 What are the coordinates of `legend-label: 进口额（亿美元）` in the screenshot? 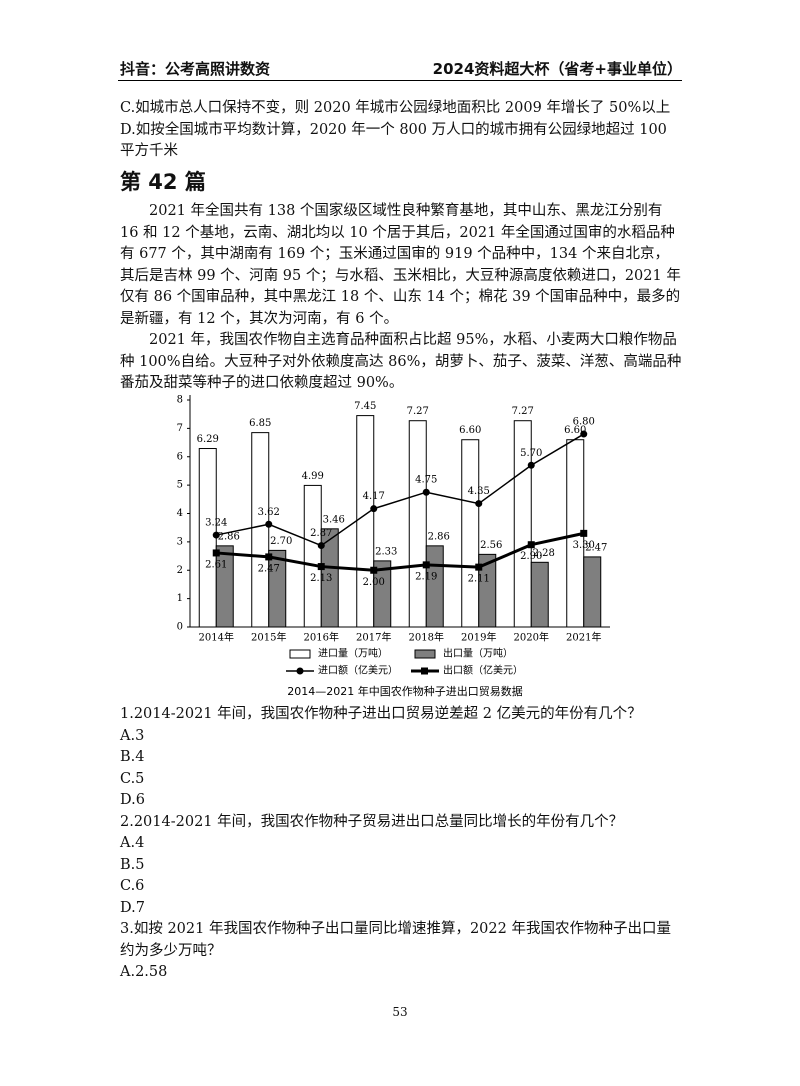 It's located at (358, 670).